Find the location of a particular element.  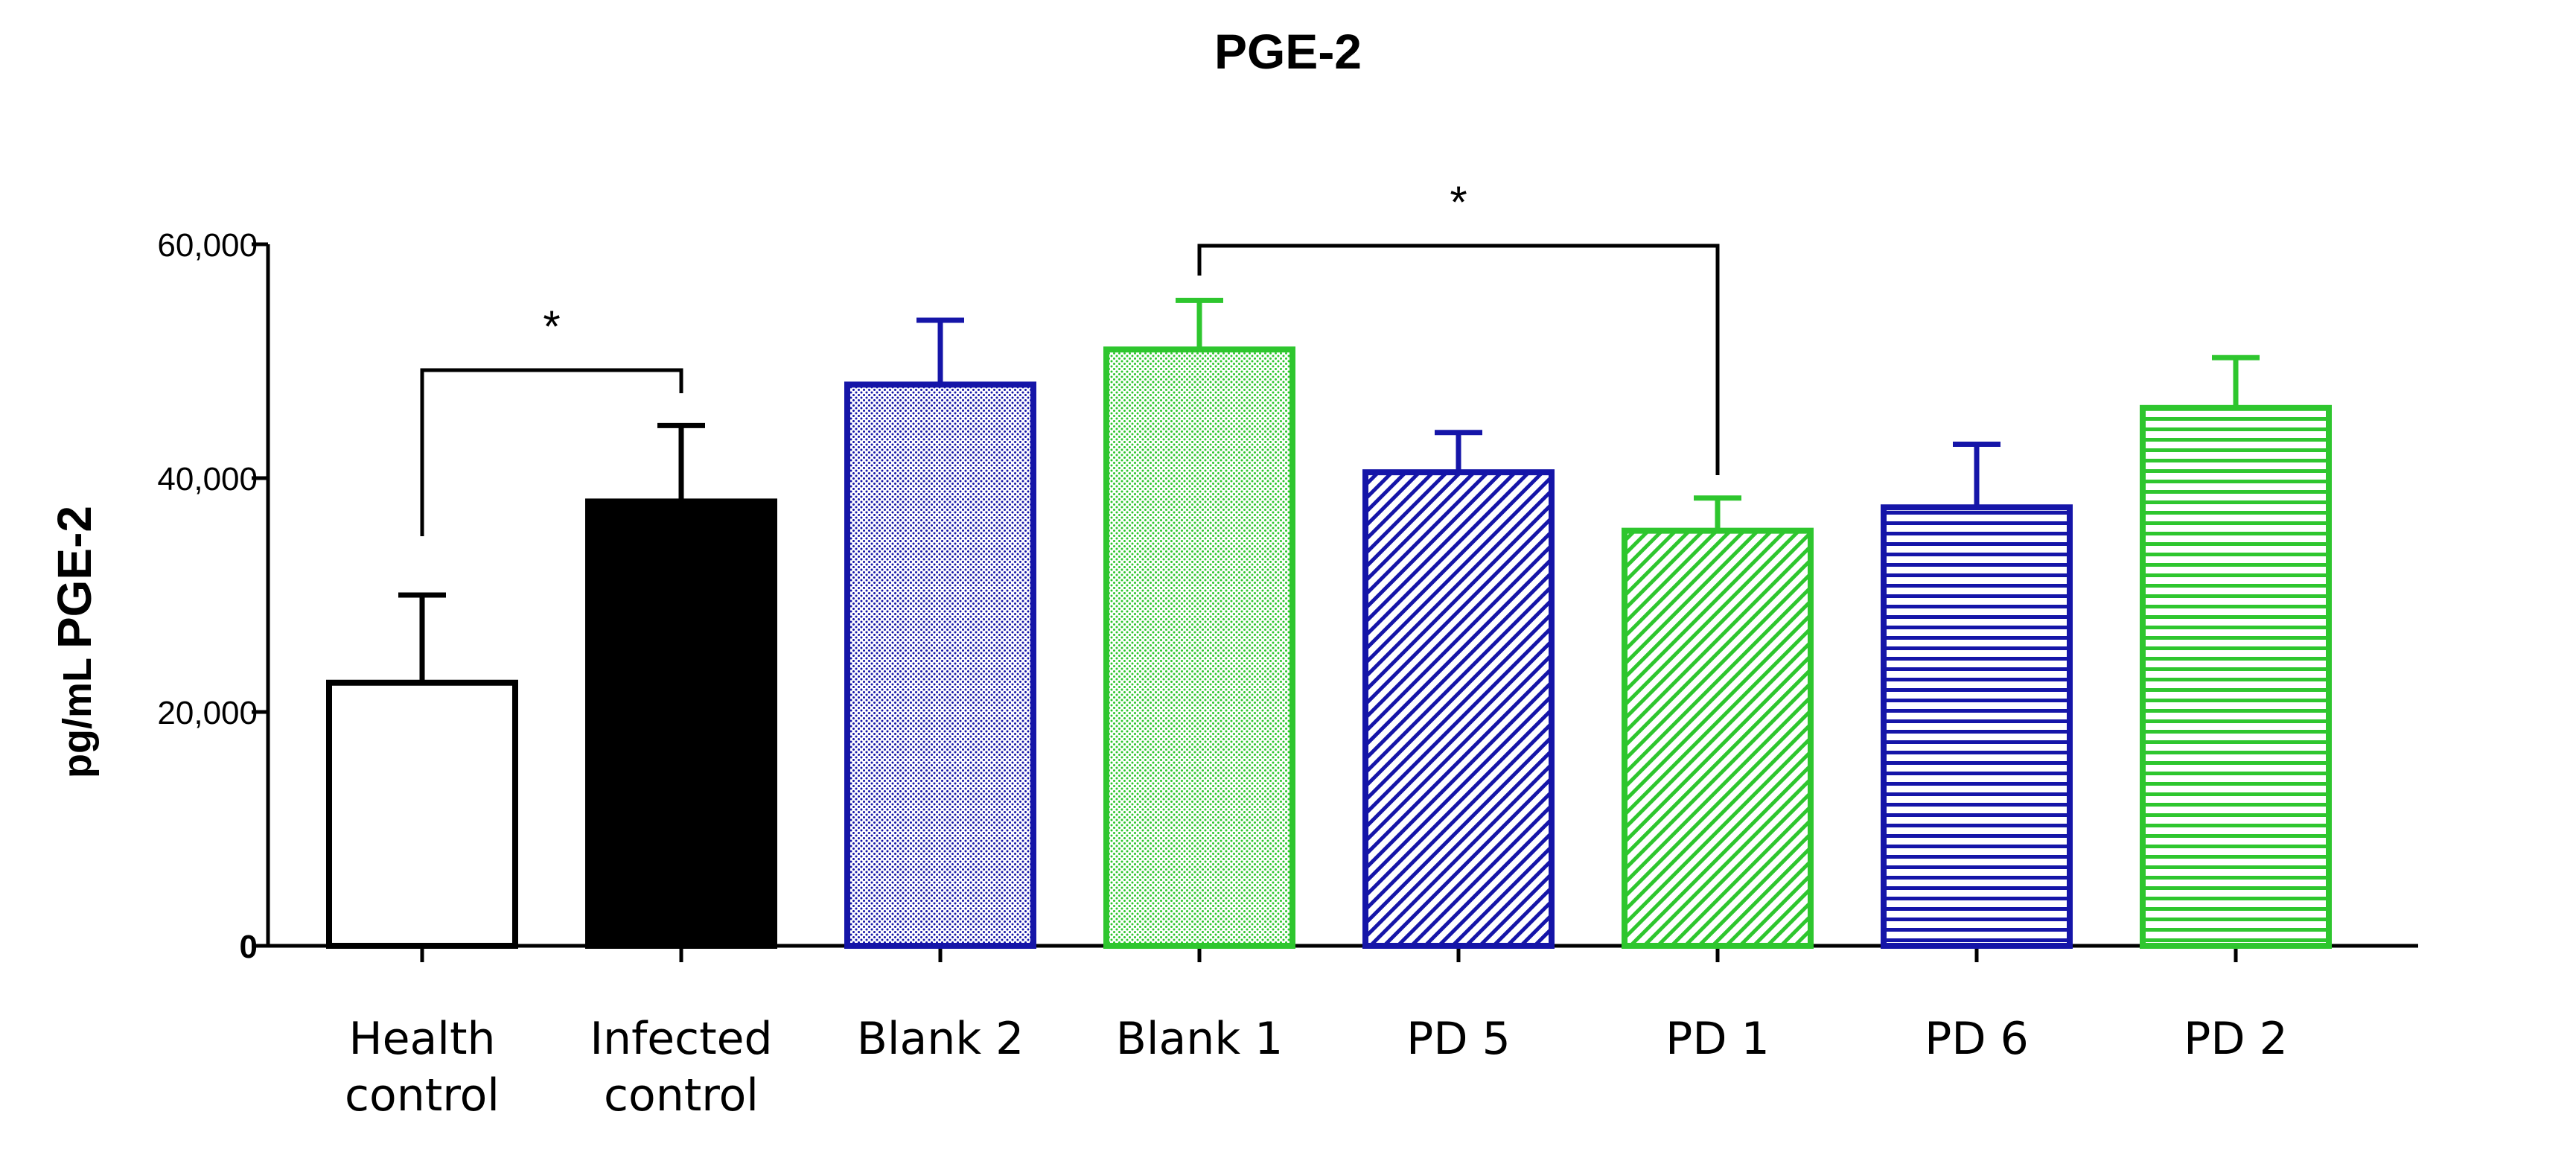

x-tick-label-line: Infected is located at coordinates (681, 1039).